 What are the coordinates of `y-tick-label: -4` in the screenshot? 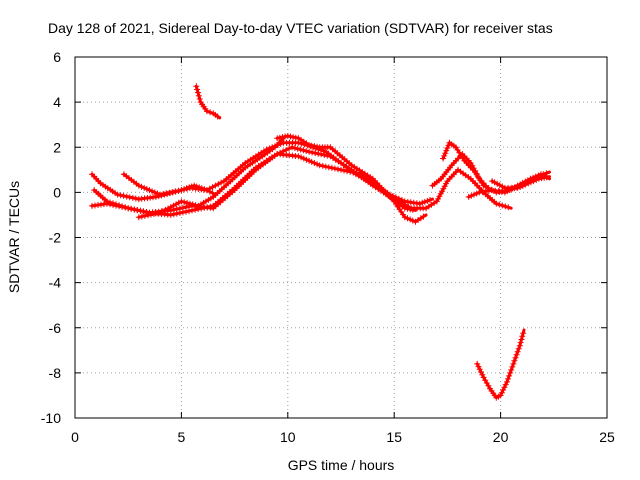 It's located at (55, 283).